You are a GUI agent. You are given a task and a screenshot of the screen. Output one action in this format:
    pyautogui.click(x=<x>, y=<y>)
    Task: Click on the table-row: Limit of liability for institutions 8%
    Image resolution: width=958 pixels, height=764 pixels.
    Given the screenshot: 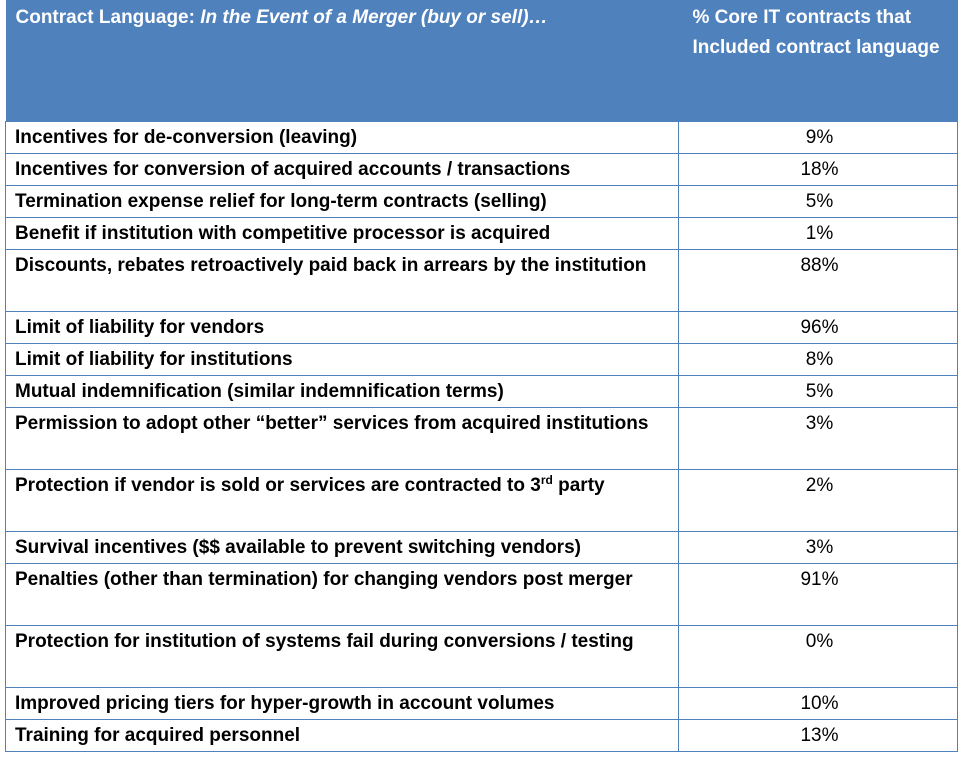 What is the action you would take?
    pyautogui.click(x=481, y=359)
    